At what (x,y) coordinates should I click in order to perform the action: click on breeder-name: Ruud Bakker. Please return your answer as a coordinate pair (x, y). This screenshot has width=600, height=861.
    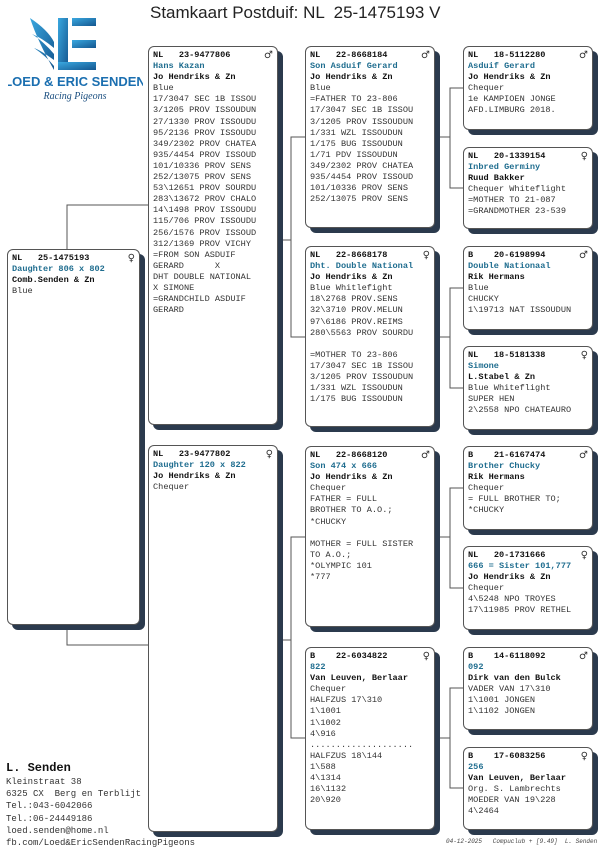
    Looking at the image, I should click on (496, 178).